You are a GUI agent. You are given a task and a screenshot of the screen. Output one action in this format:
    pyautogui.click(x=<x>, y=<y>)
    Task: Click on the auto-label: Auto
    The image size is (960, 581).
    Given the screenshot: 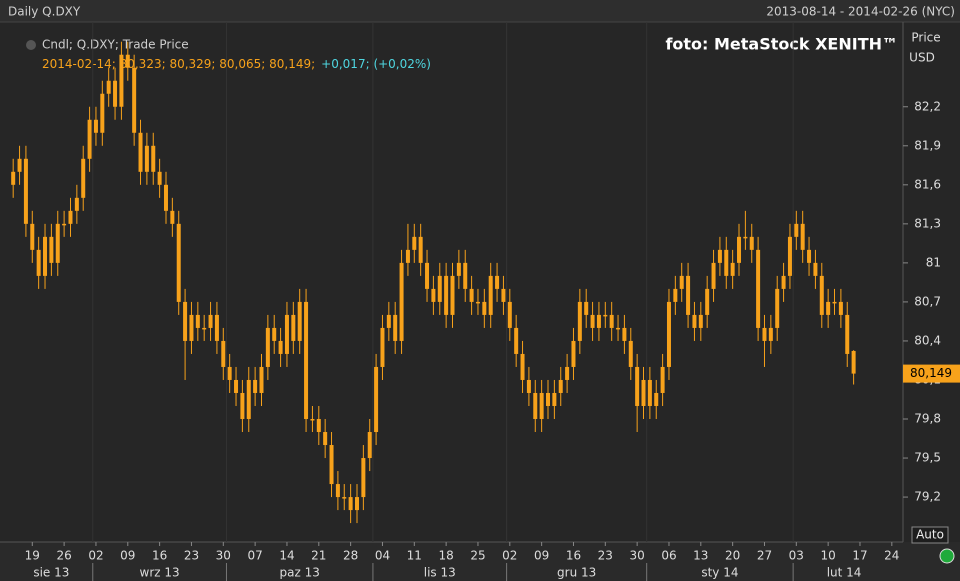 What is the action you would take?
    pyautogui.click(x=930, y=535)
    